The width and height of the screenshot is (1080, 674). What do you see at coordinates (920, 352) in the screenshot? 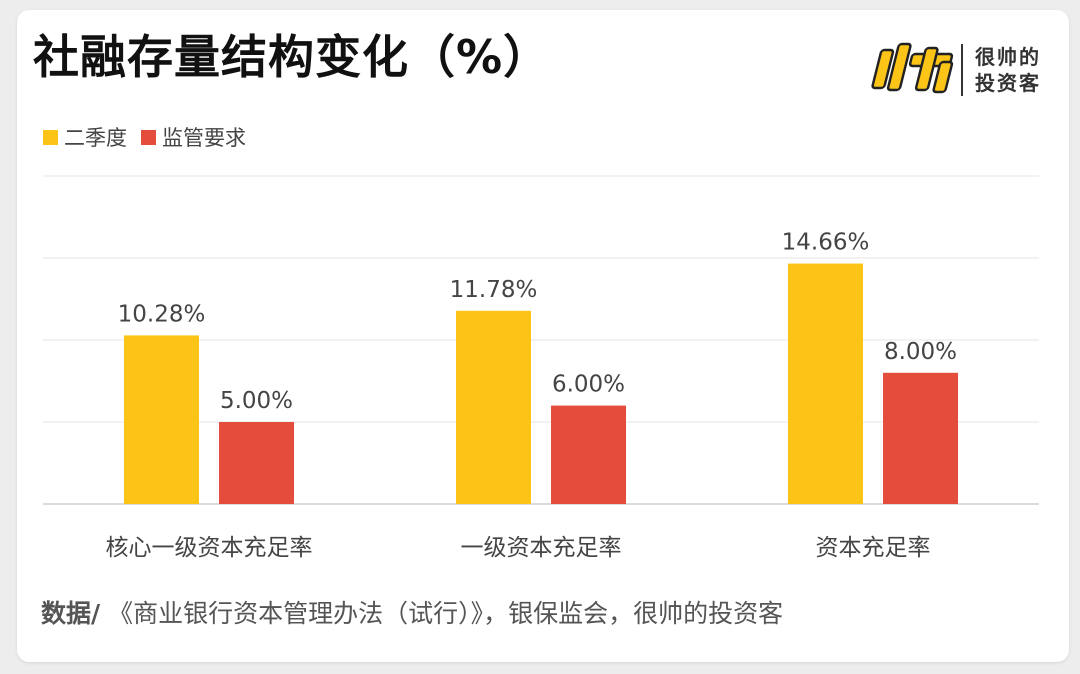
I see `data-label-requirement-2: 8.00%` at bounding box center [920, 352].